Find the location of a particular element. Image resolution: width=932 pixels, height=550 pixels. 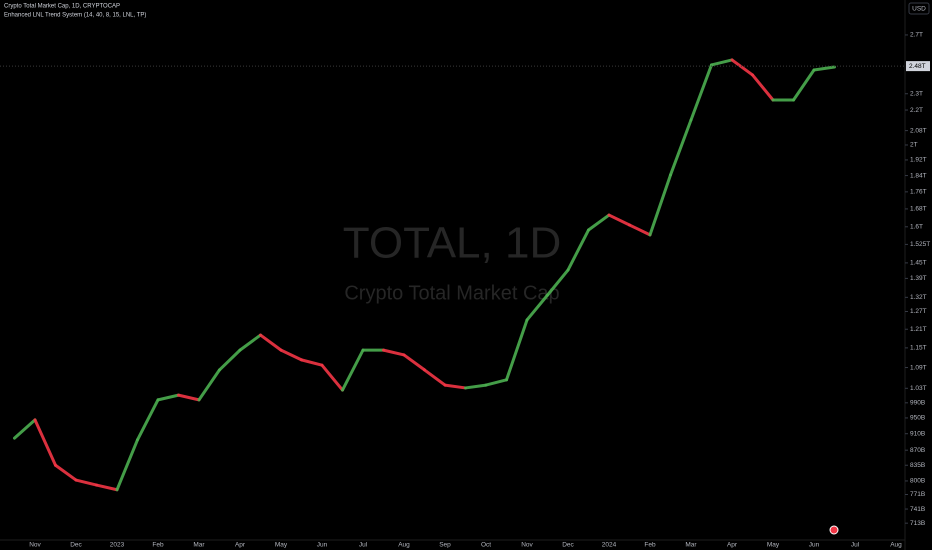

event-icon is located at coordinates (834, 530).